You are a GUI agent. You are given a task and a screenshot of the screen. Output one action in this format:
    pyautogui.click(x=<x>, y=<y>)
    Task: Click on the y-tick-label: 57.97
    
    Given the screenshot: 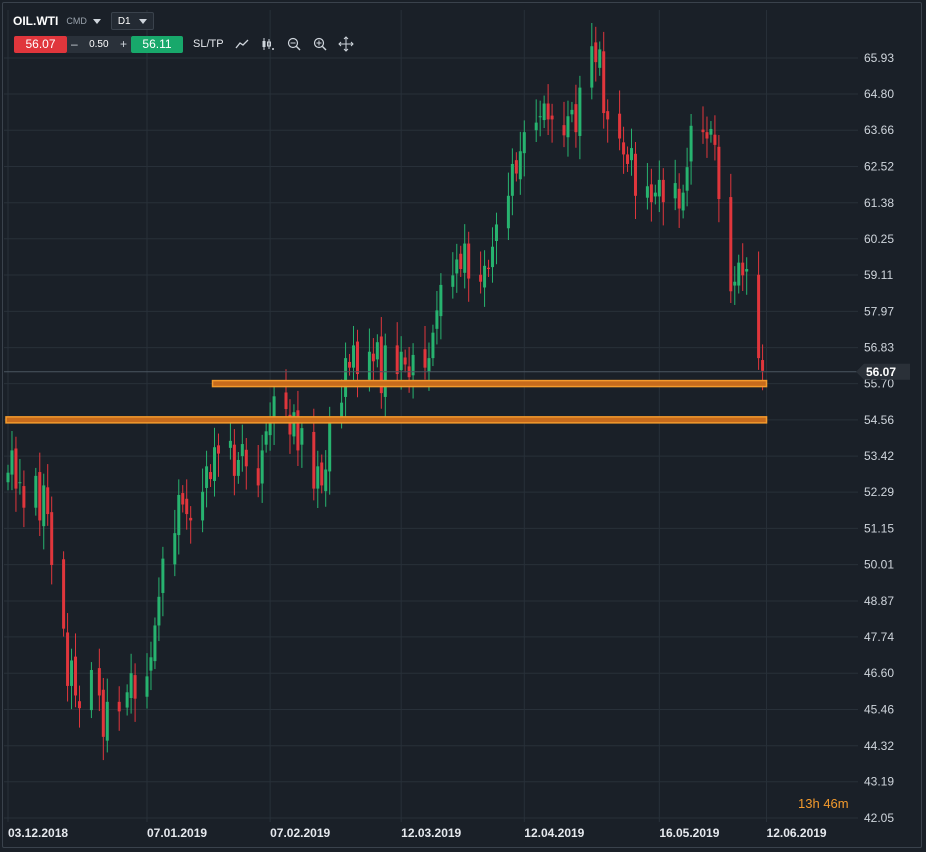 What is the action you would take?
    pyautogui.click(x=879, y=311)
    